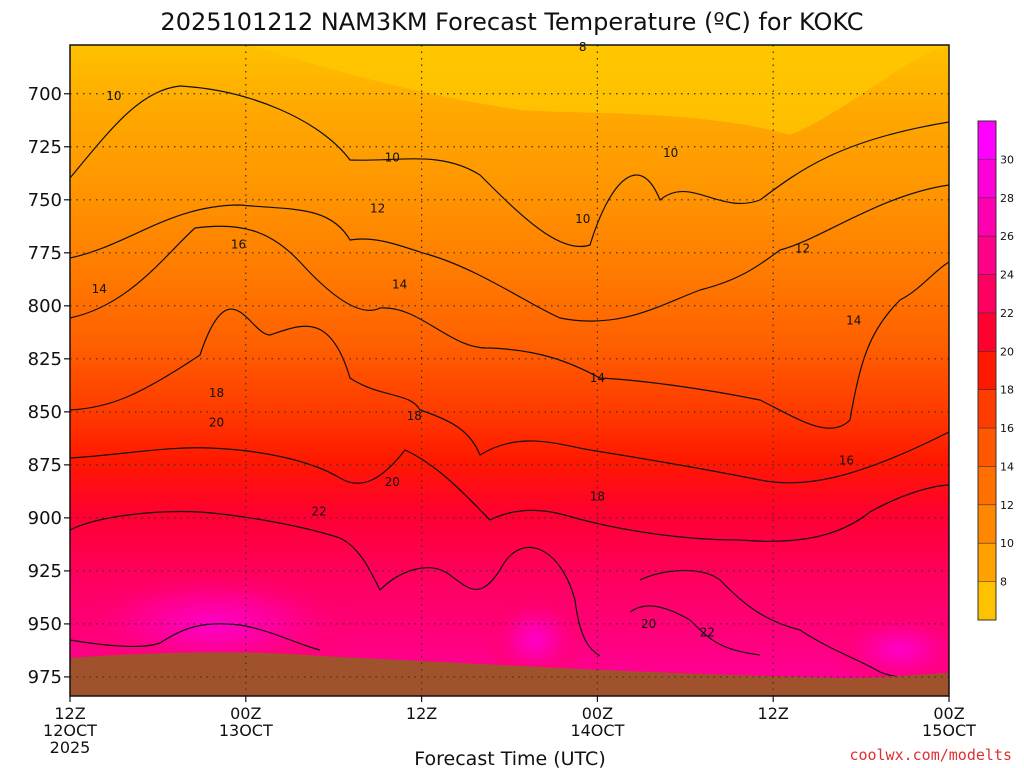 This screenshot has height=768, width=1024. I want to click on y-tick-label: 825, so click(45, 359).